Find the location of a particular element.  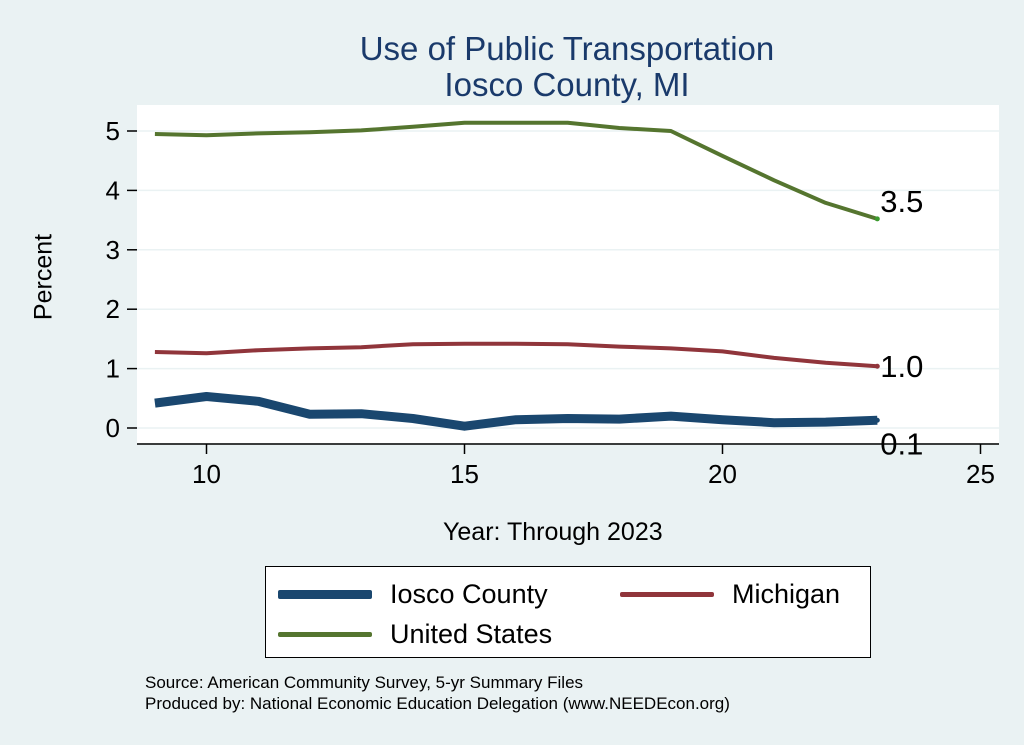

y-axis-label: Percent is located at coordinates (43, 277).